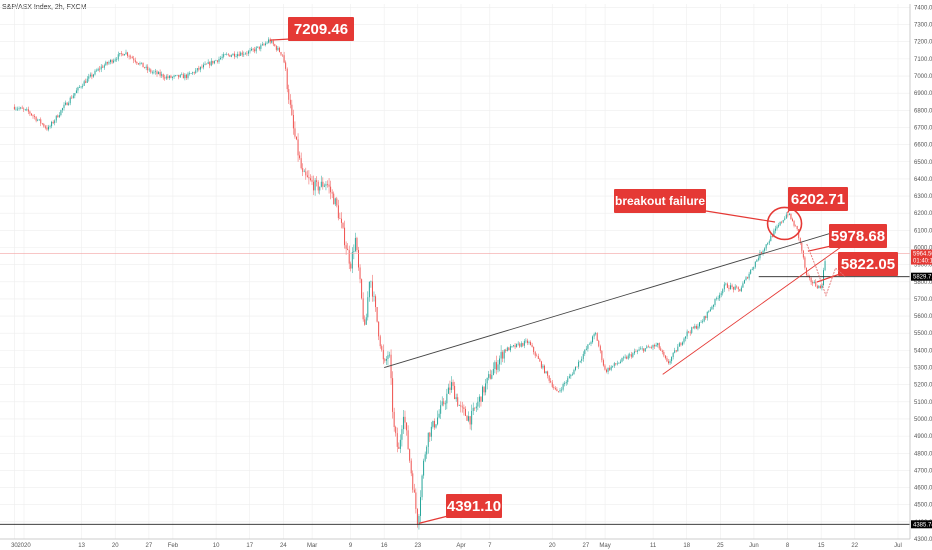 This screenshot has height=550, width=932. I want to click on time-tick-label: 7, so click(490, 546).